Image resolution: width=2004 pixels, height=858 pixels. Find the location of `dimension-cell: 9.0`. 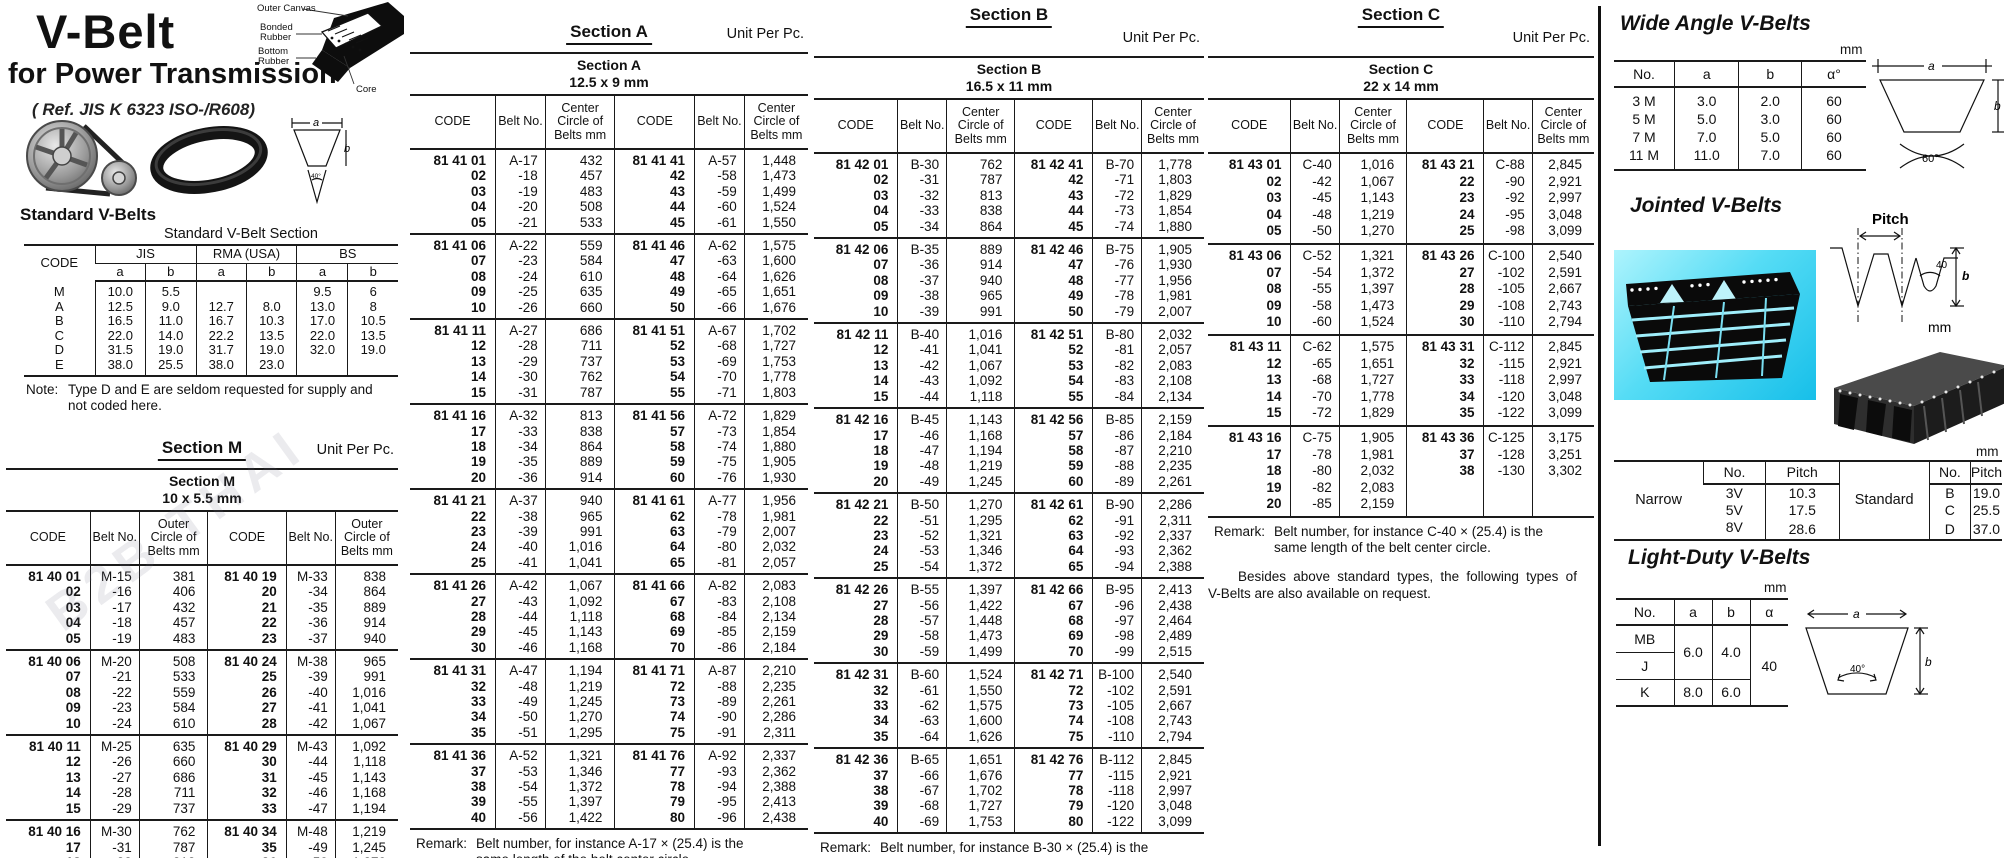

dimension-cell: 9.0 is located at coordinates (171, 306).